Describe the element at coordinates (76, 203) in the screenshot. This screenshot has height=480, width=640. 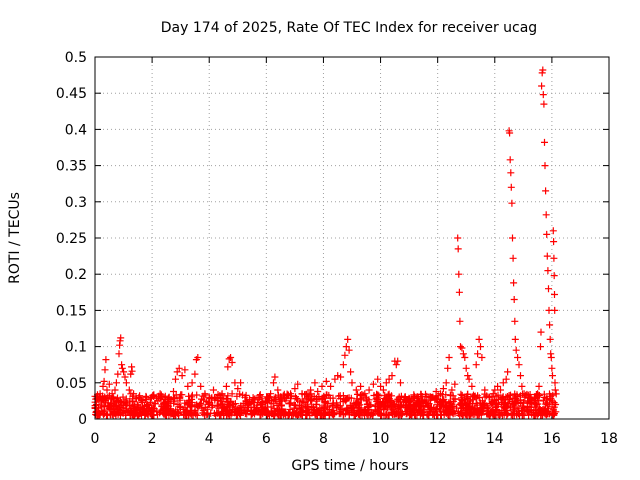
I see `y-tick-label: 0.3` at that location.